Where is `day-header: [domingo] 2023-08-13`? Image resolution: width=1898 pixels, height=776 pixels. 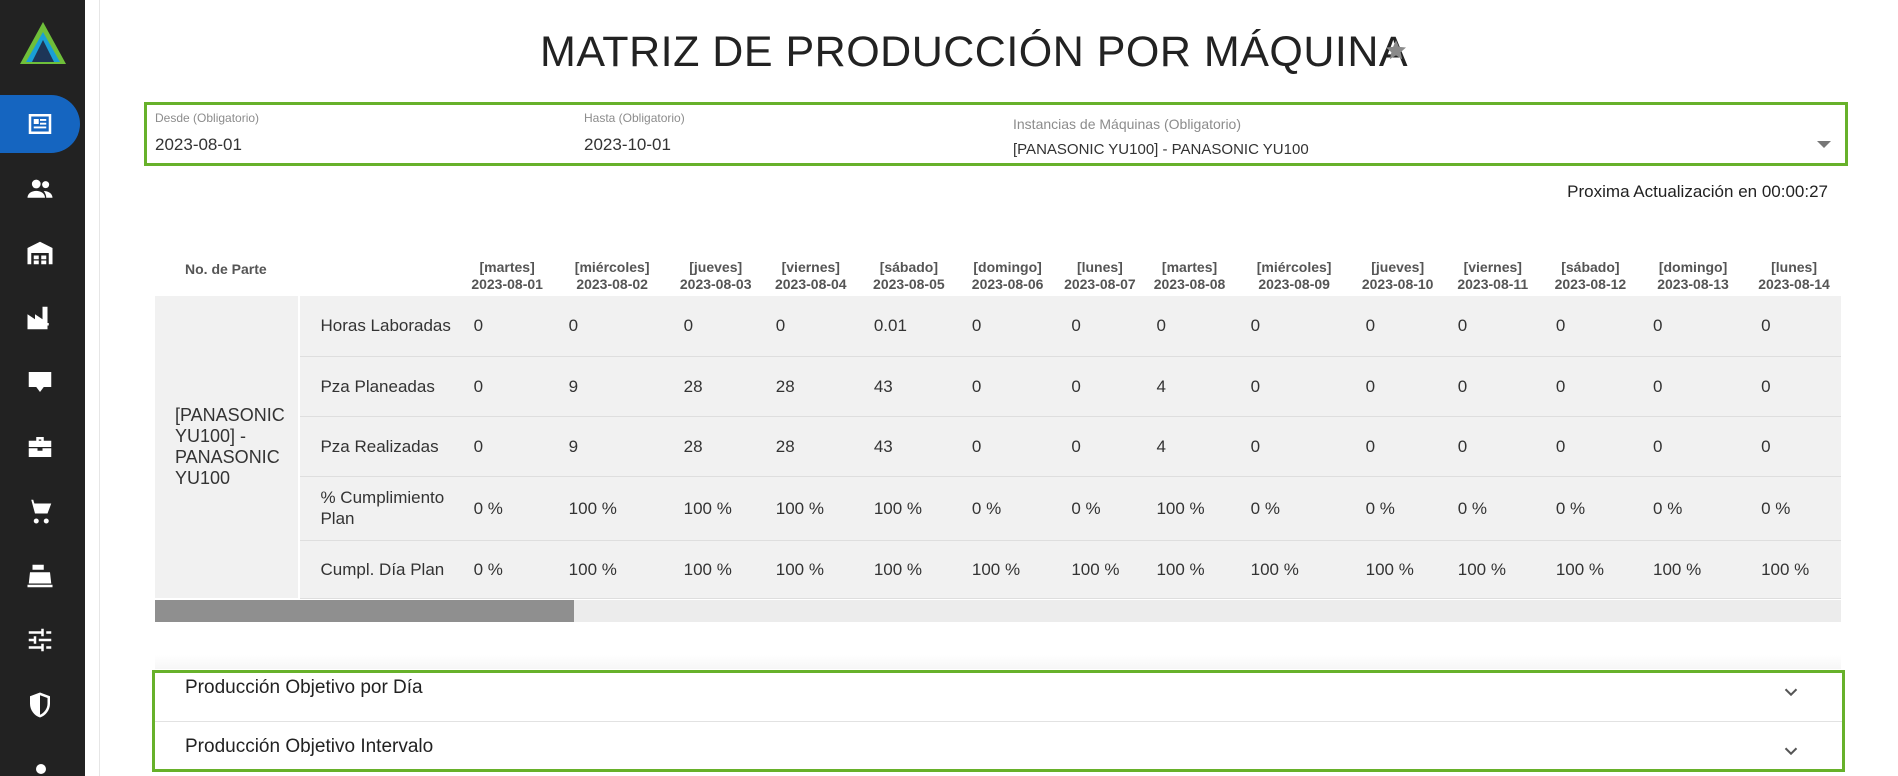
day-header: [domingo] 2023-08-13 is located at coordinates (1693, 264).